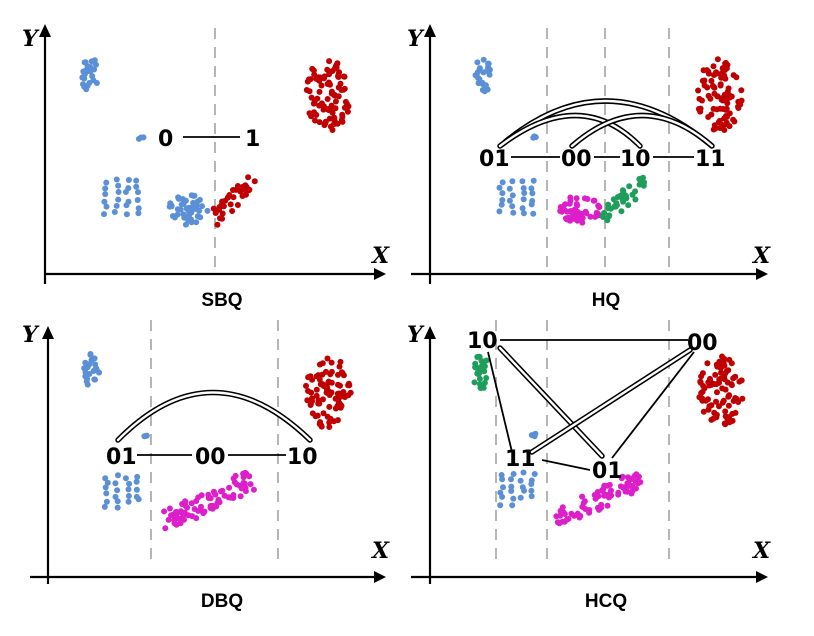 This screenshot has height=636, width=814. I want to click on code-label: 1, so click(252, 139).